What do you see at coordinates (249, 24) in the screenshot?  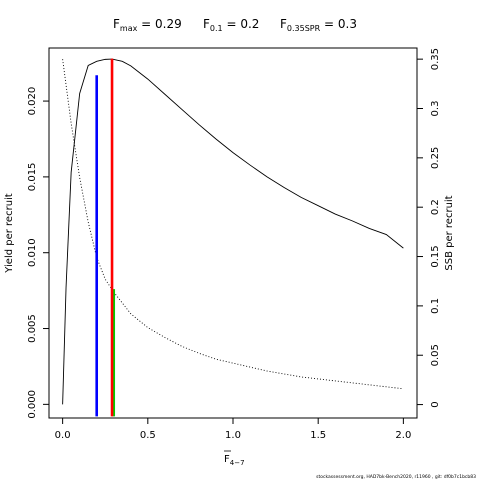 I see `title-term-value: 0.2` at bounding box center [249, 24].